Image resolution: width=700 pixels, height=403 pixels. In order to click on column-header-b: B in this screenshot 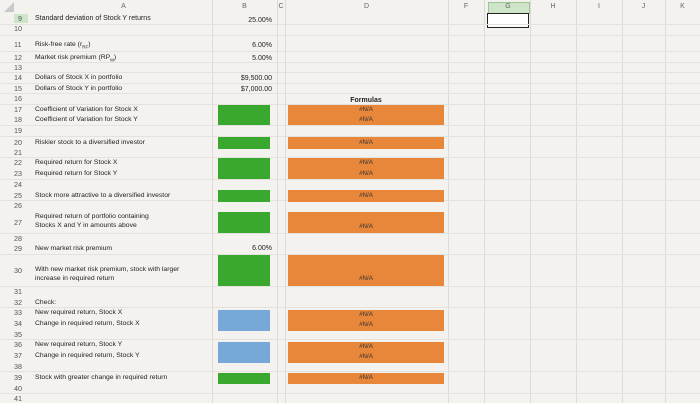, I will do `click(244, 6)`.